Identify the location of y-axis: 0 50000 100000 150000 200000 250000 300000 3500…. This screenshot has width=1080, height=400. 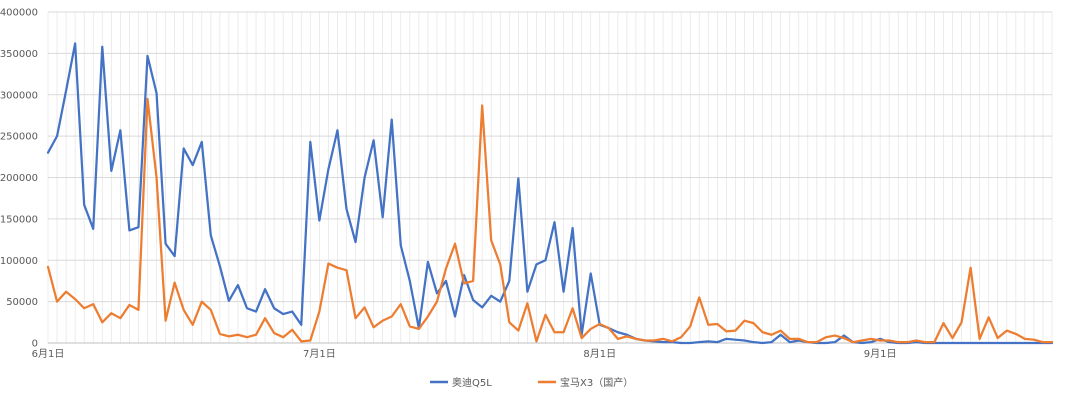
(19, 179).